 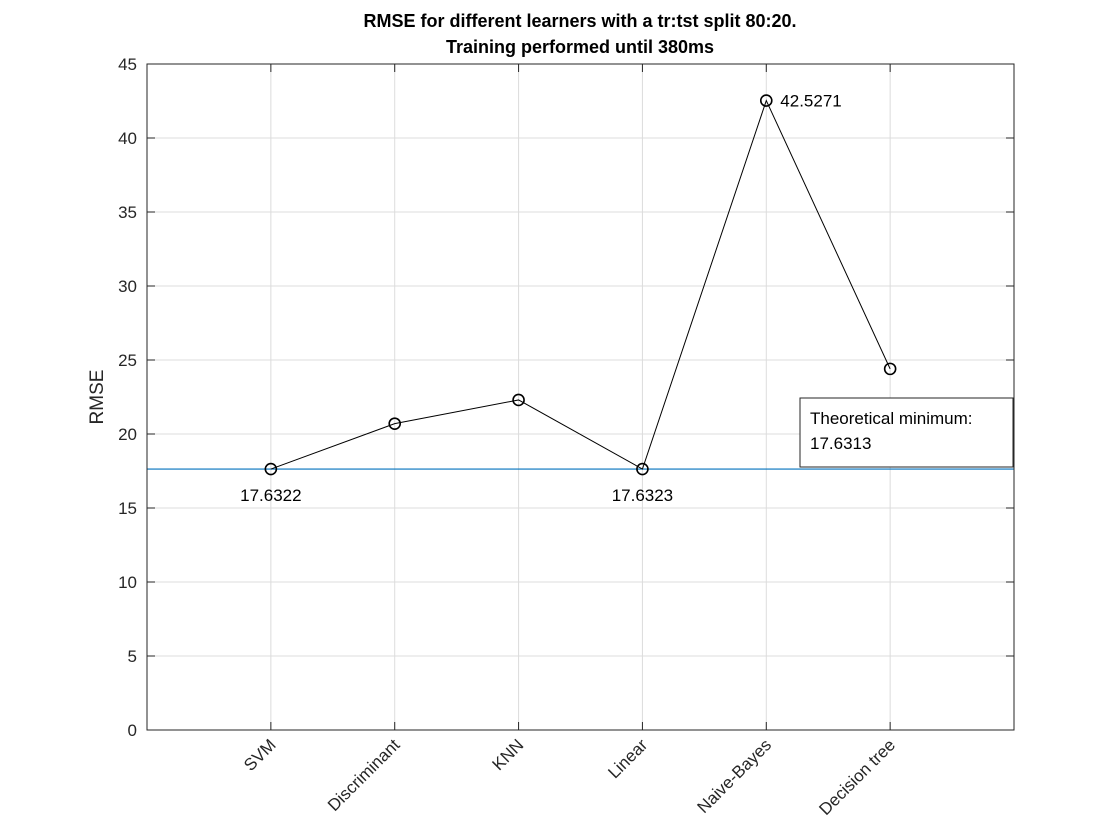 I want to click on y-tick-label: 10, so click(x=127, y=582).